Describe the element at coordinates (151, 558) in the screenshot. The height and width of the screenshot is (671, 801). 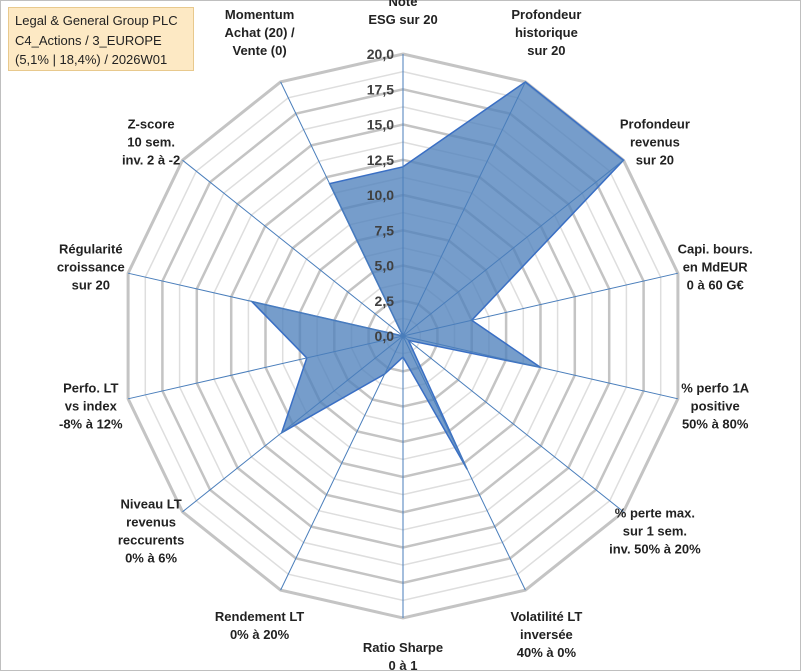
I see `axis-label-line: 0% à 6%` at that location.